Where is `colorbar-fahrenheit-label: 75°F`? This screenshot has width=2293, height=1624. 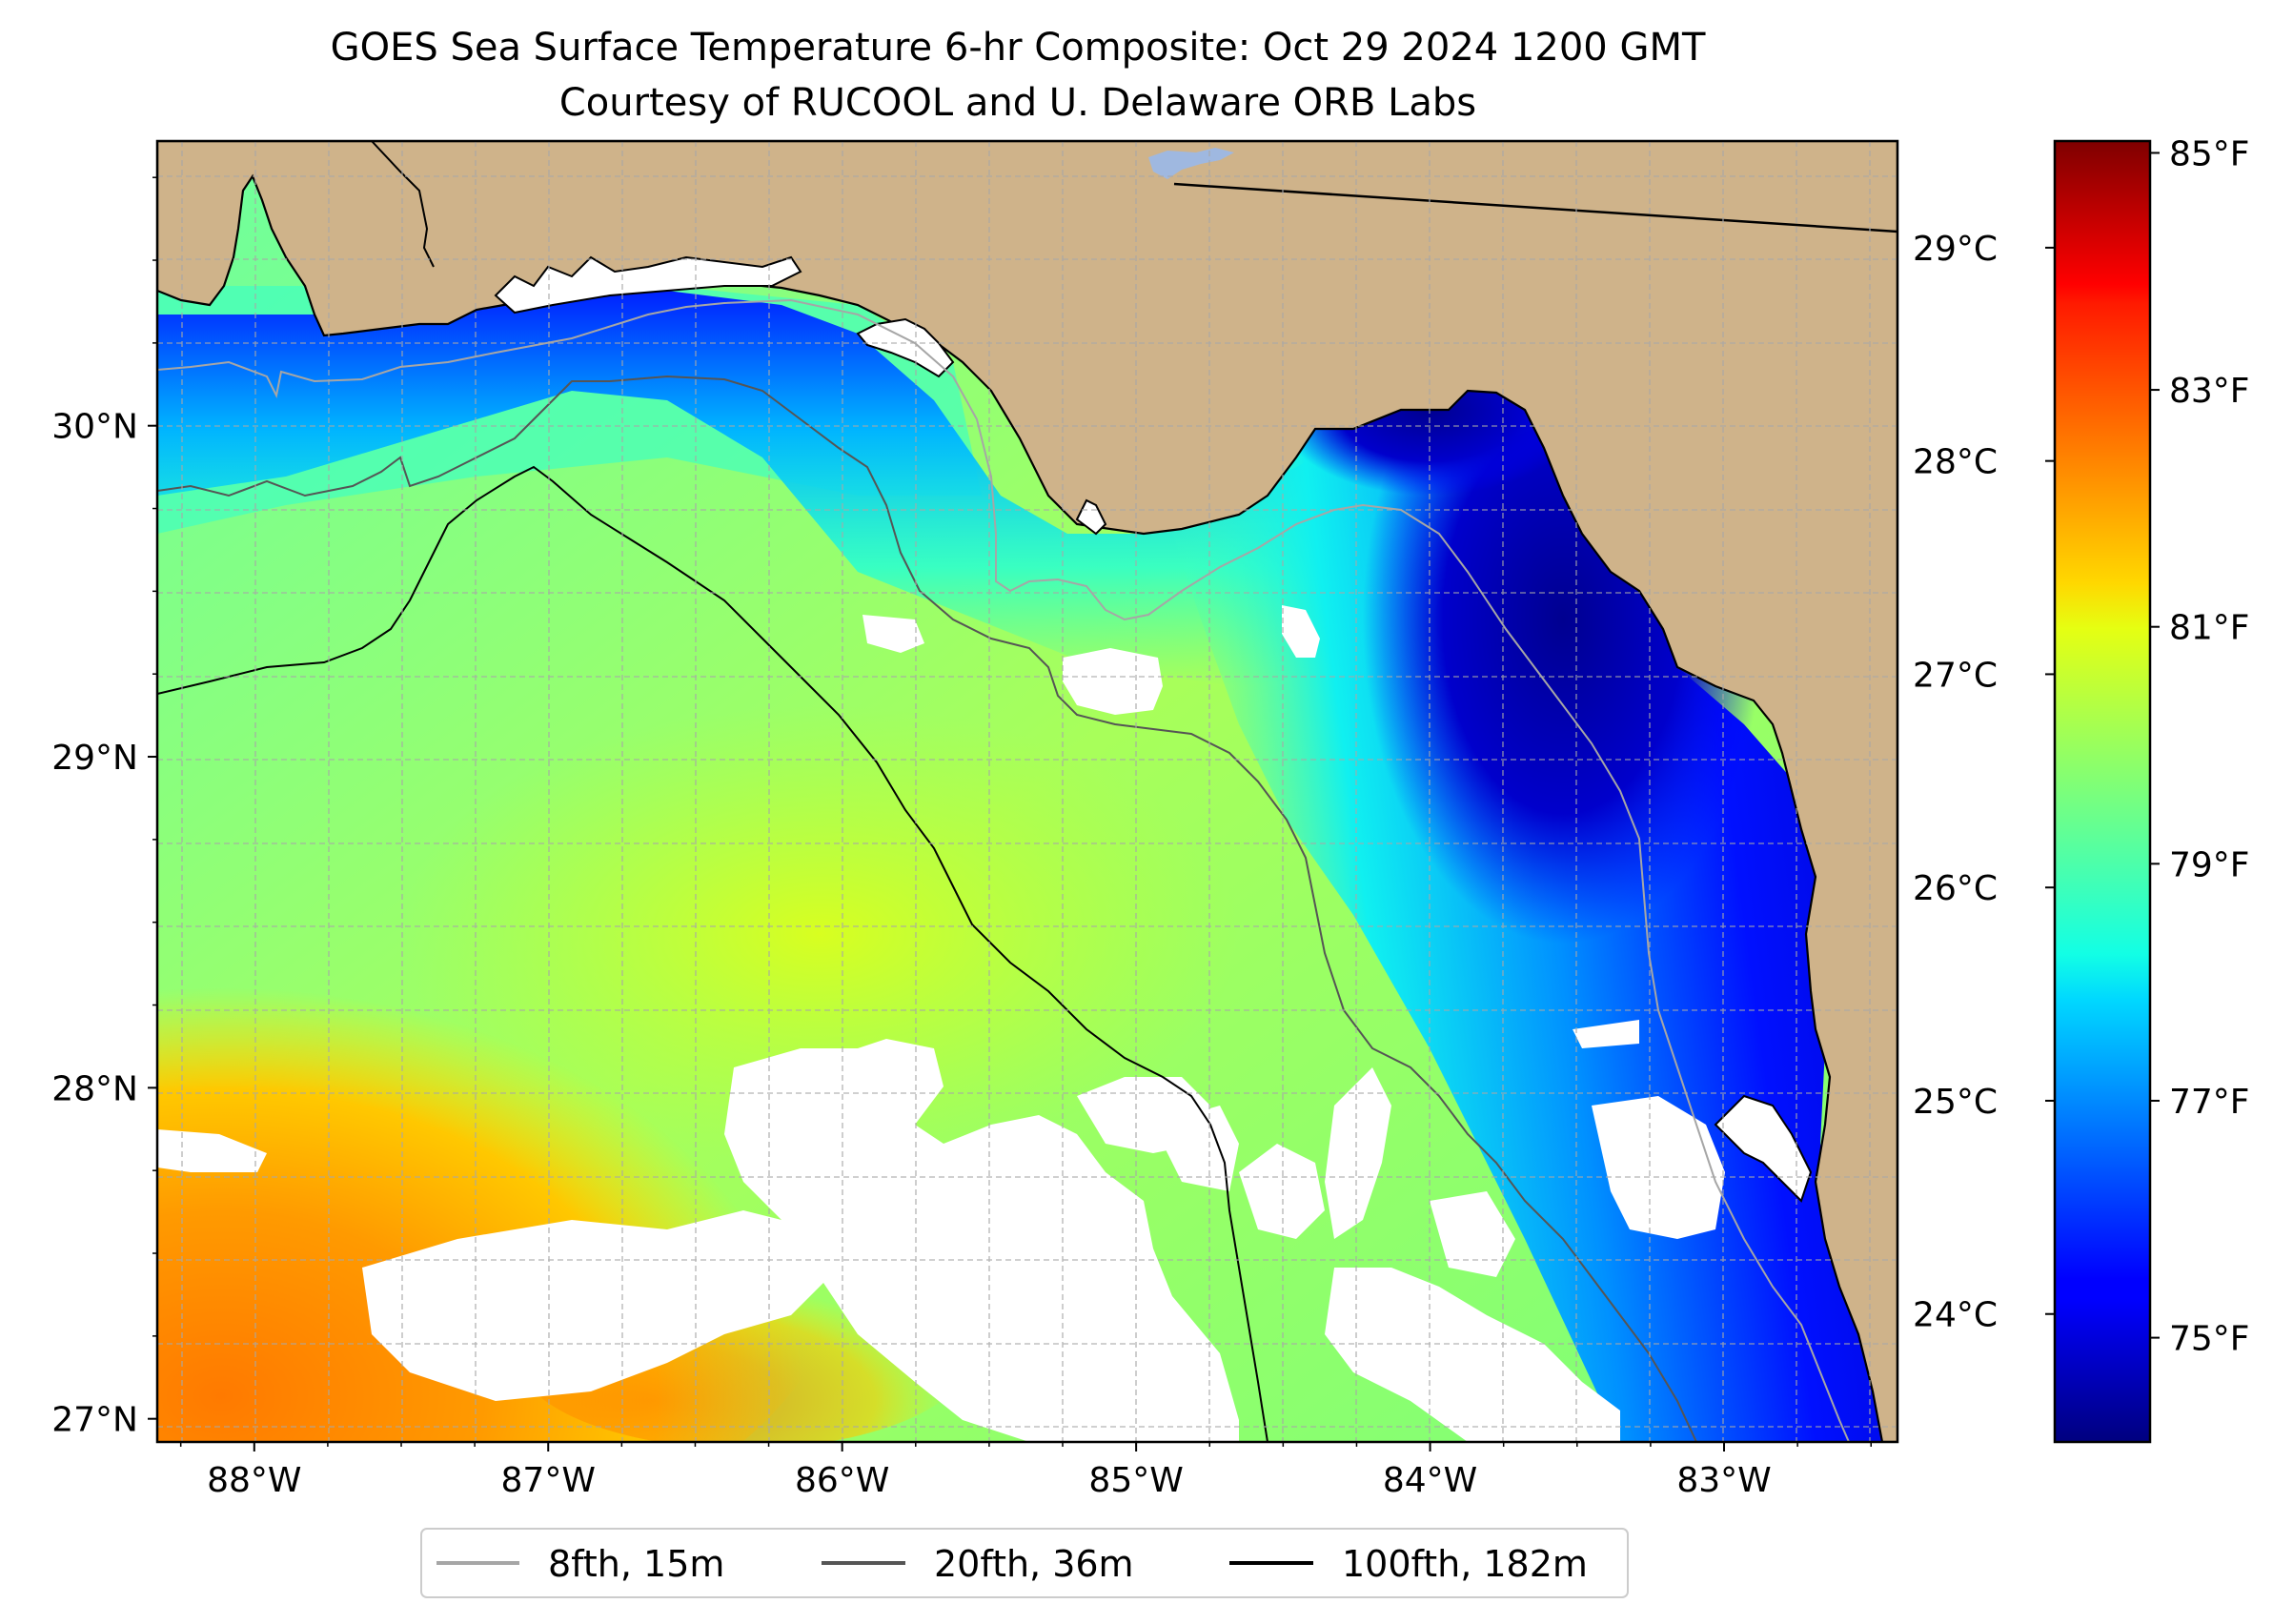 colorbar-fahrenheit-label: 75°F is located at coordinates (2209, 1339).